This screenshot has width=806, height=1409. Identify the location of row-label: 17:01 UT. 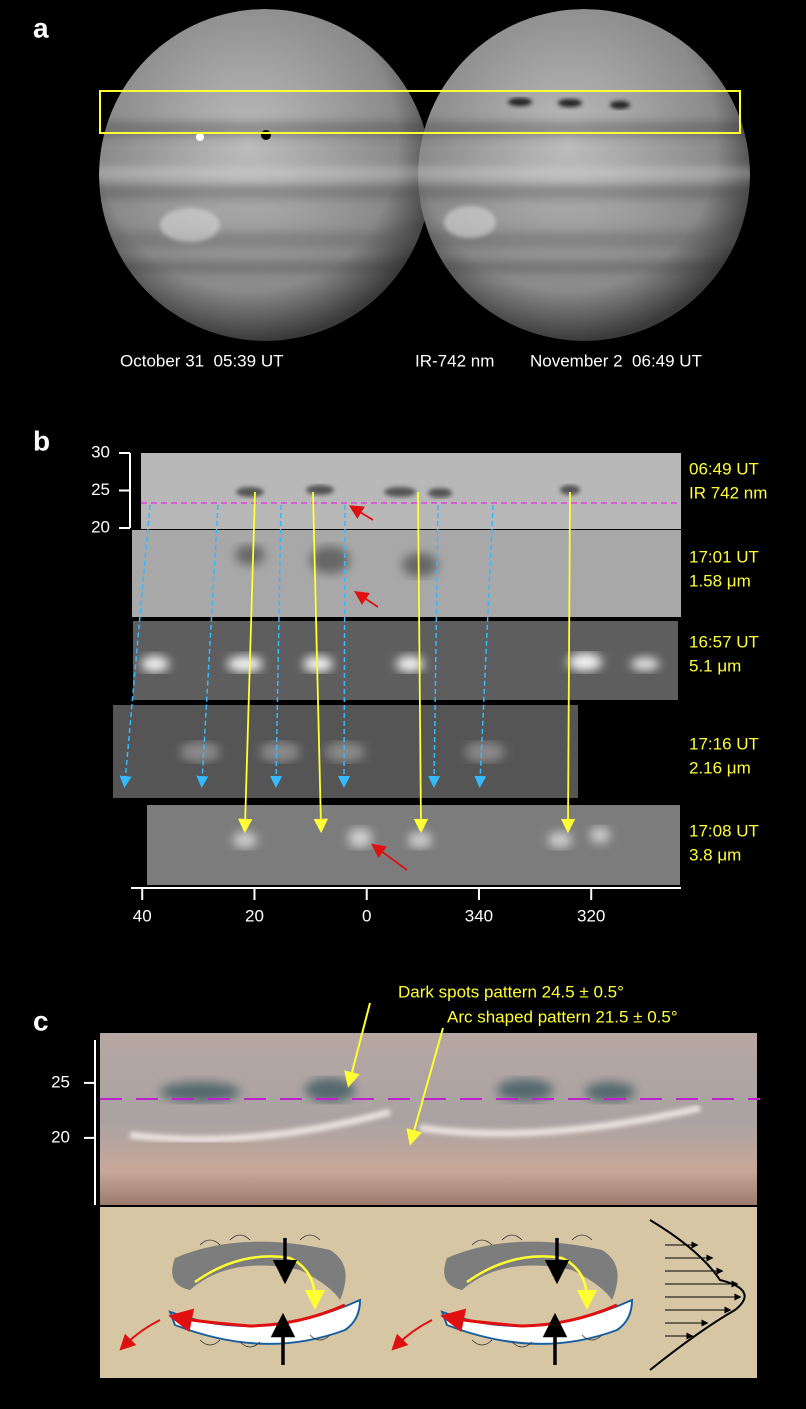
(724, 556).